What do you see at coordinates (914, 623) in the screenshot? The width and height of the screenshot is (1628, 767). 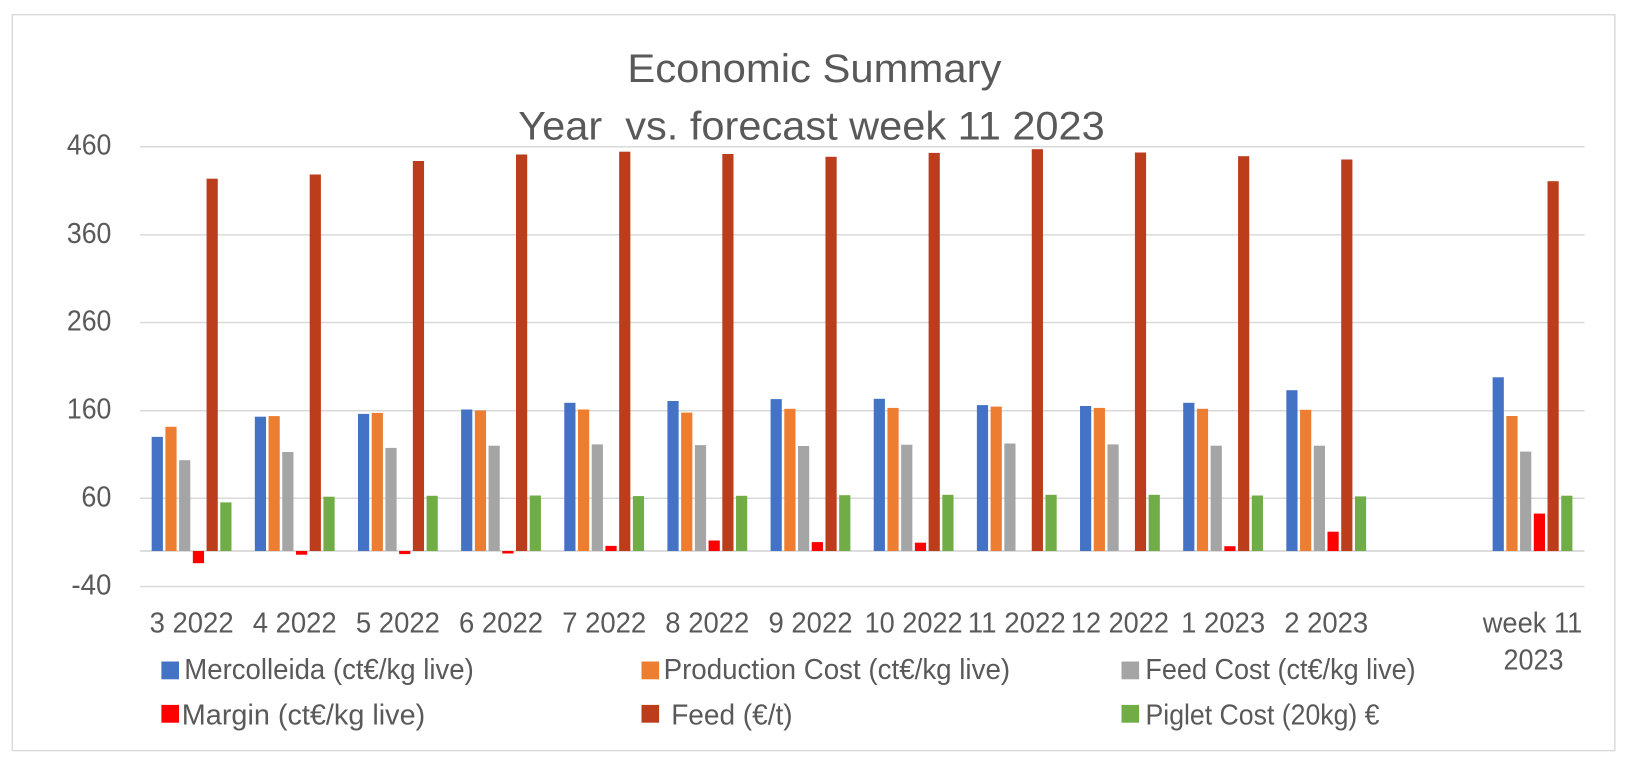 I see `svg-text: 10 2022` at bounding box center [914, 623].